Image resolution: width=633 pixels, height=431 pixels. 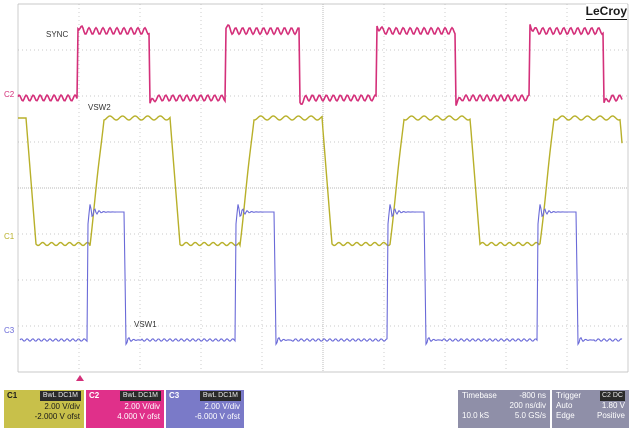 I want to click on c2-scale: 2.00 V/div, so click(x=142, y=406).